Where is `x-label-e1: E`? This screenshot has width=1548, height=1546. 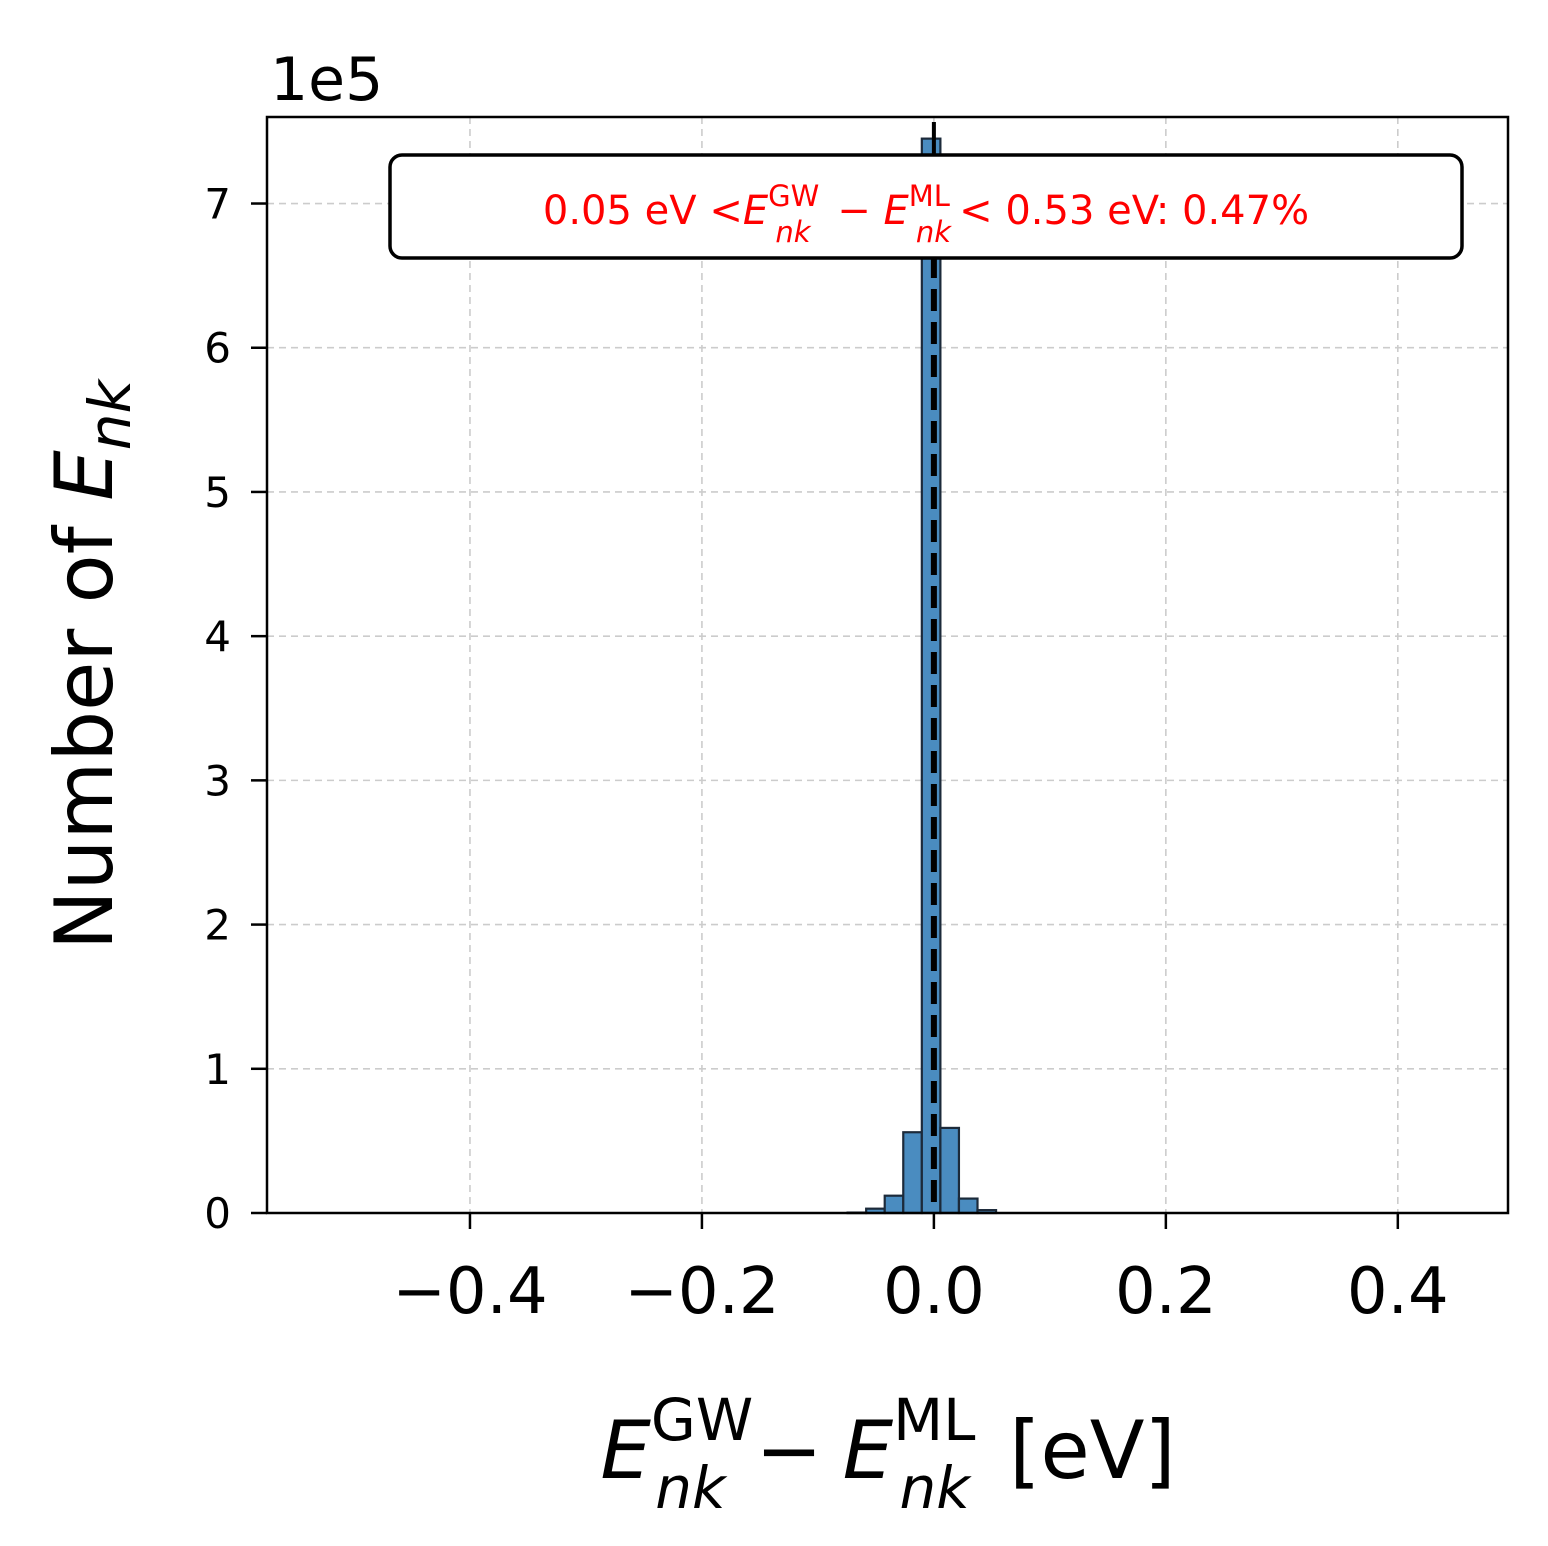 x-label-e1: E is located at coordinates (625, 1450).